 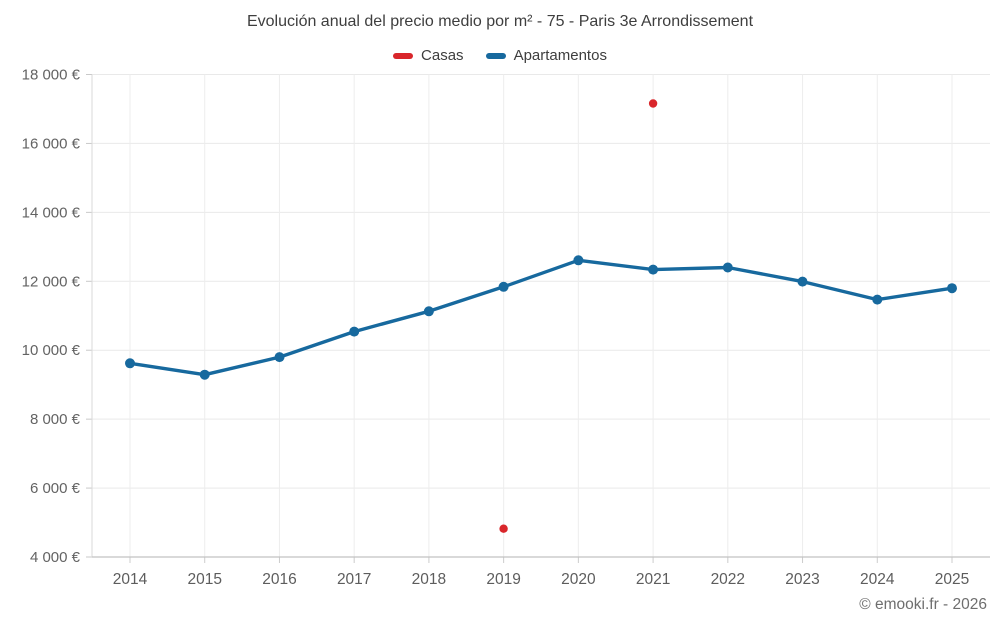 I want to click on footer-credit: © emooki.fr - 2026, so click(x=923, y=604).